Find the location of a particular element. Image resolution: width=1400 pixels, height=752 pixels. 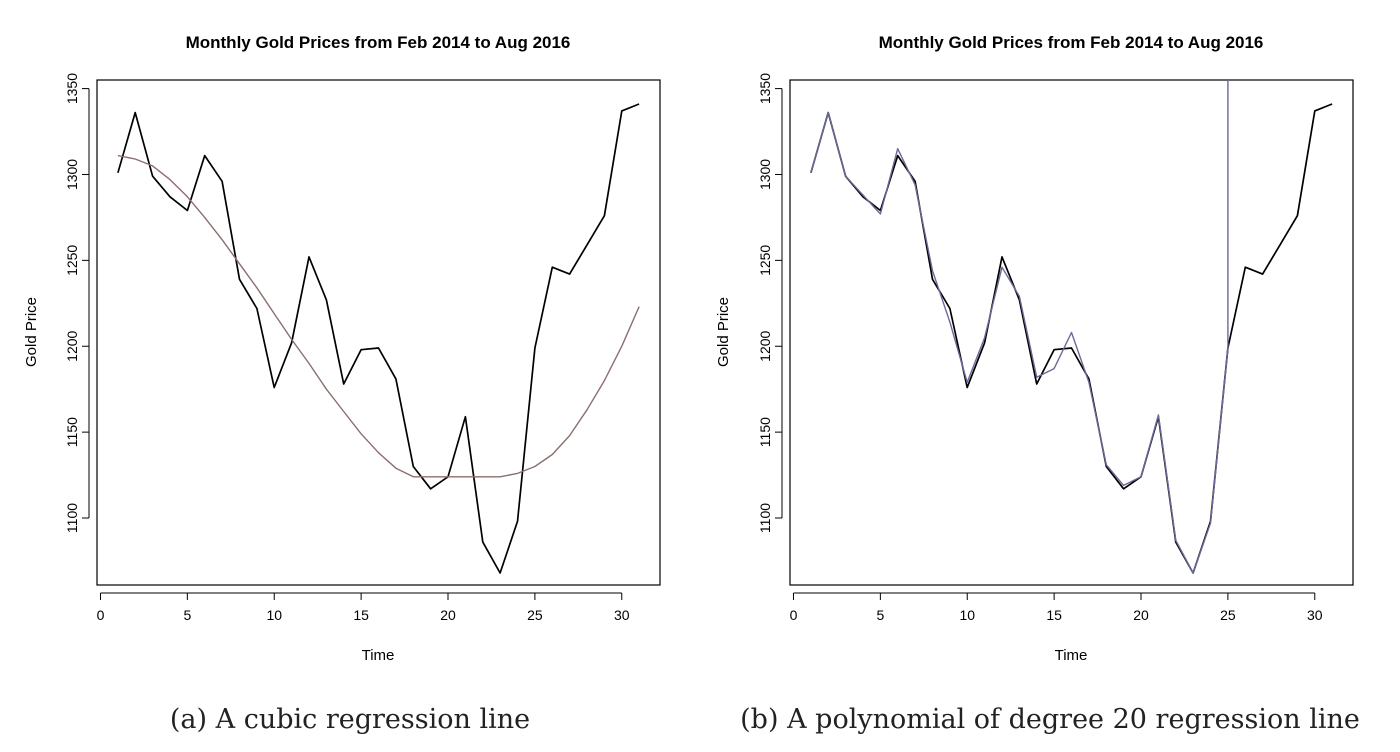

caption-a: (a) A cubic regression line is located at coordinates (350, 720).